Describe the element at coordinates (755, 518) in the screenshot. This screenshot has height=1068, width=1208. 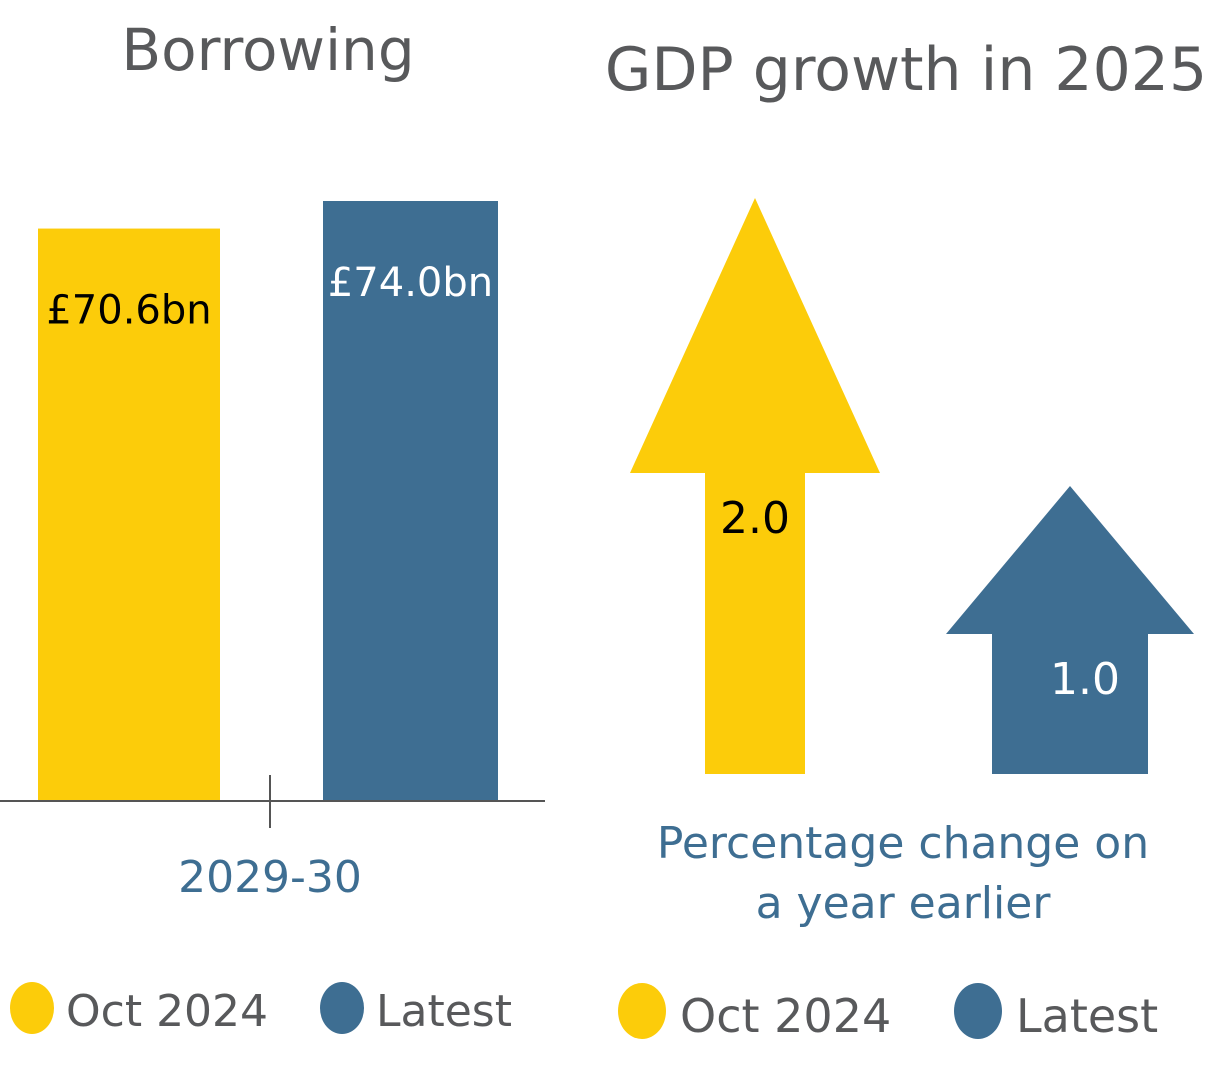
I see `arrow-oct-2024-label: 2.0` at that location.